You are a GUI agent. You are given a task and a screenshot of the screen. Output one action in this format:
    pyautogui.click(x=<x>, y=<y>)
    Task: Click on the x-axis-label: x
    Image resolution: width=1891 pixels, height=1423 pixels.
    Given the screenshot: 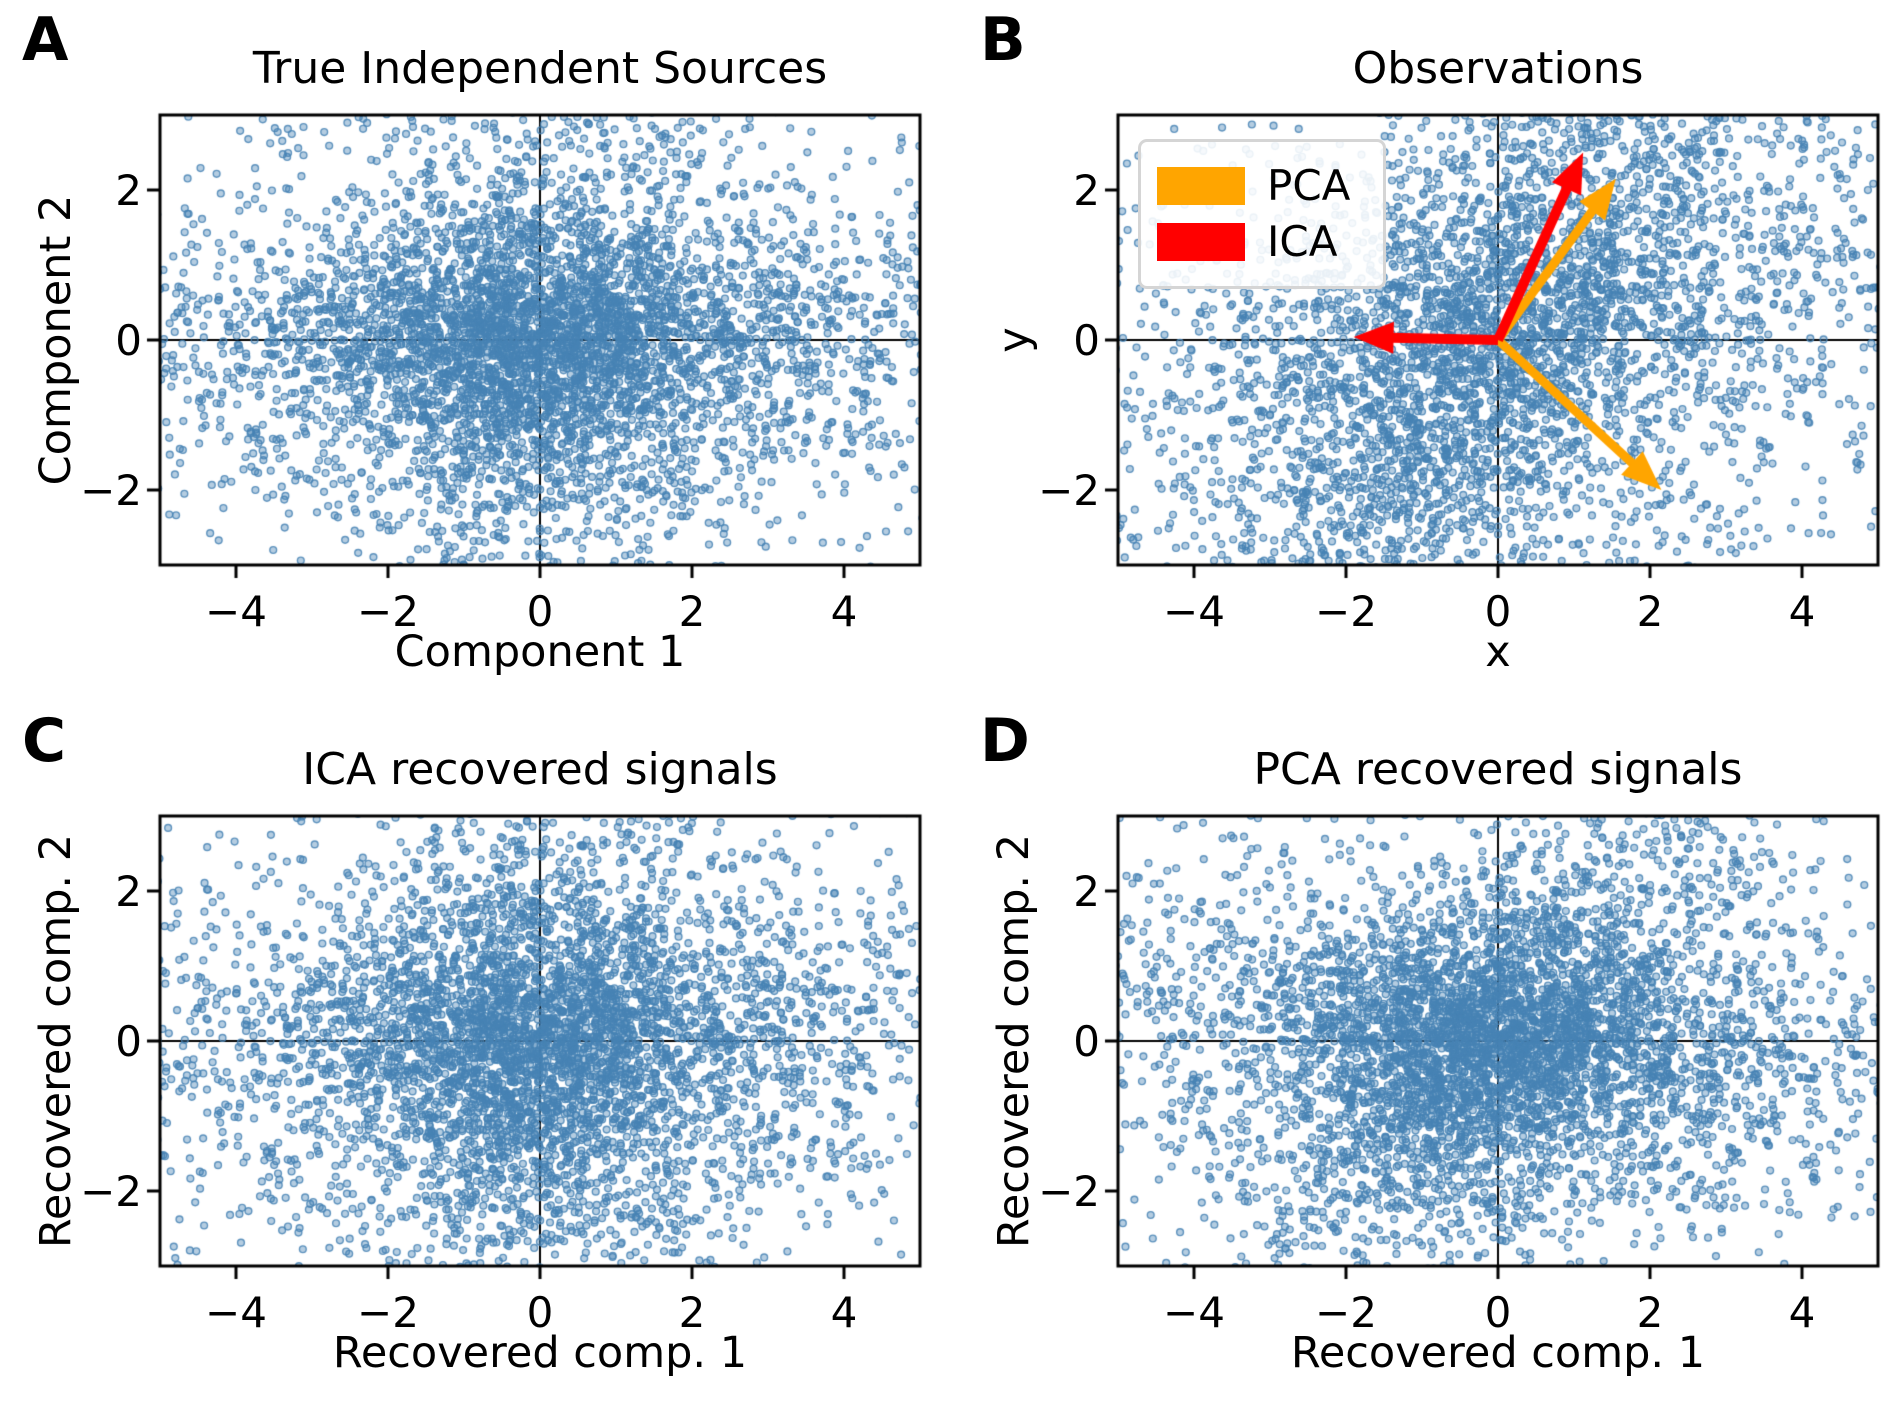 What is the action you would take?
    pyautogui.click(x=1498, y=652)
    